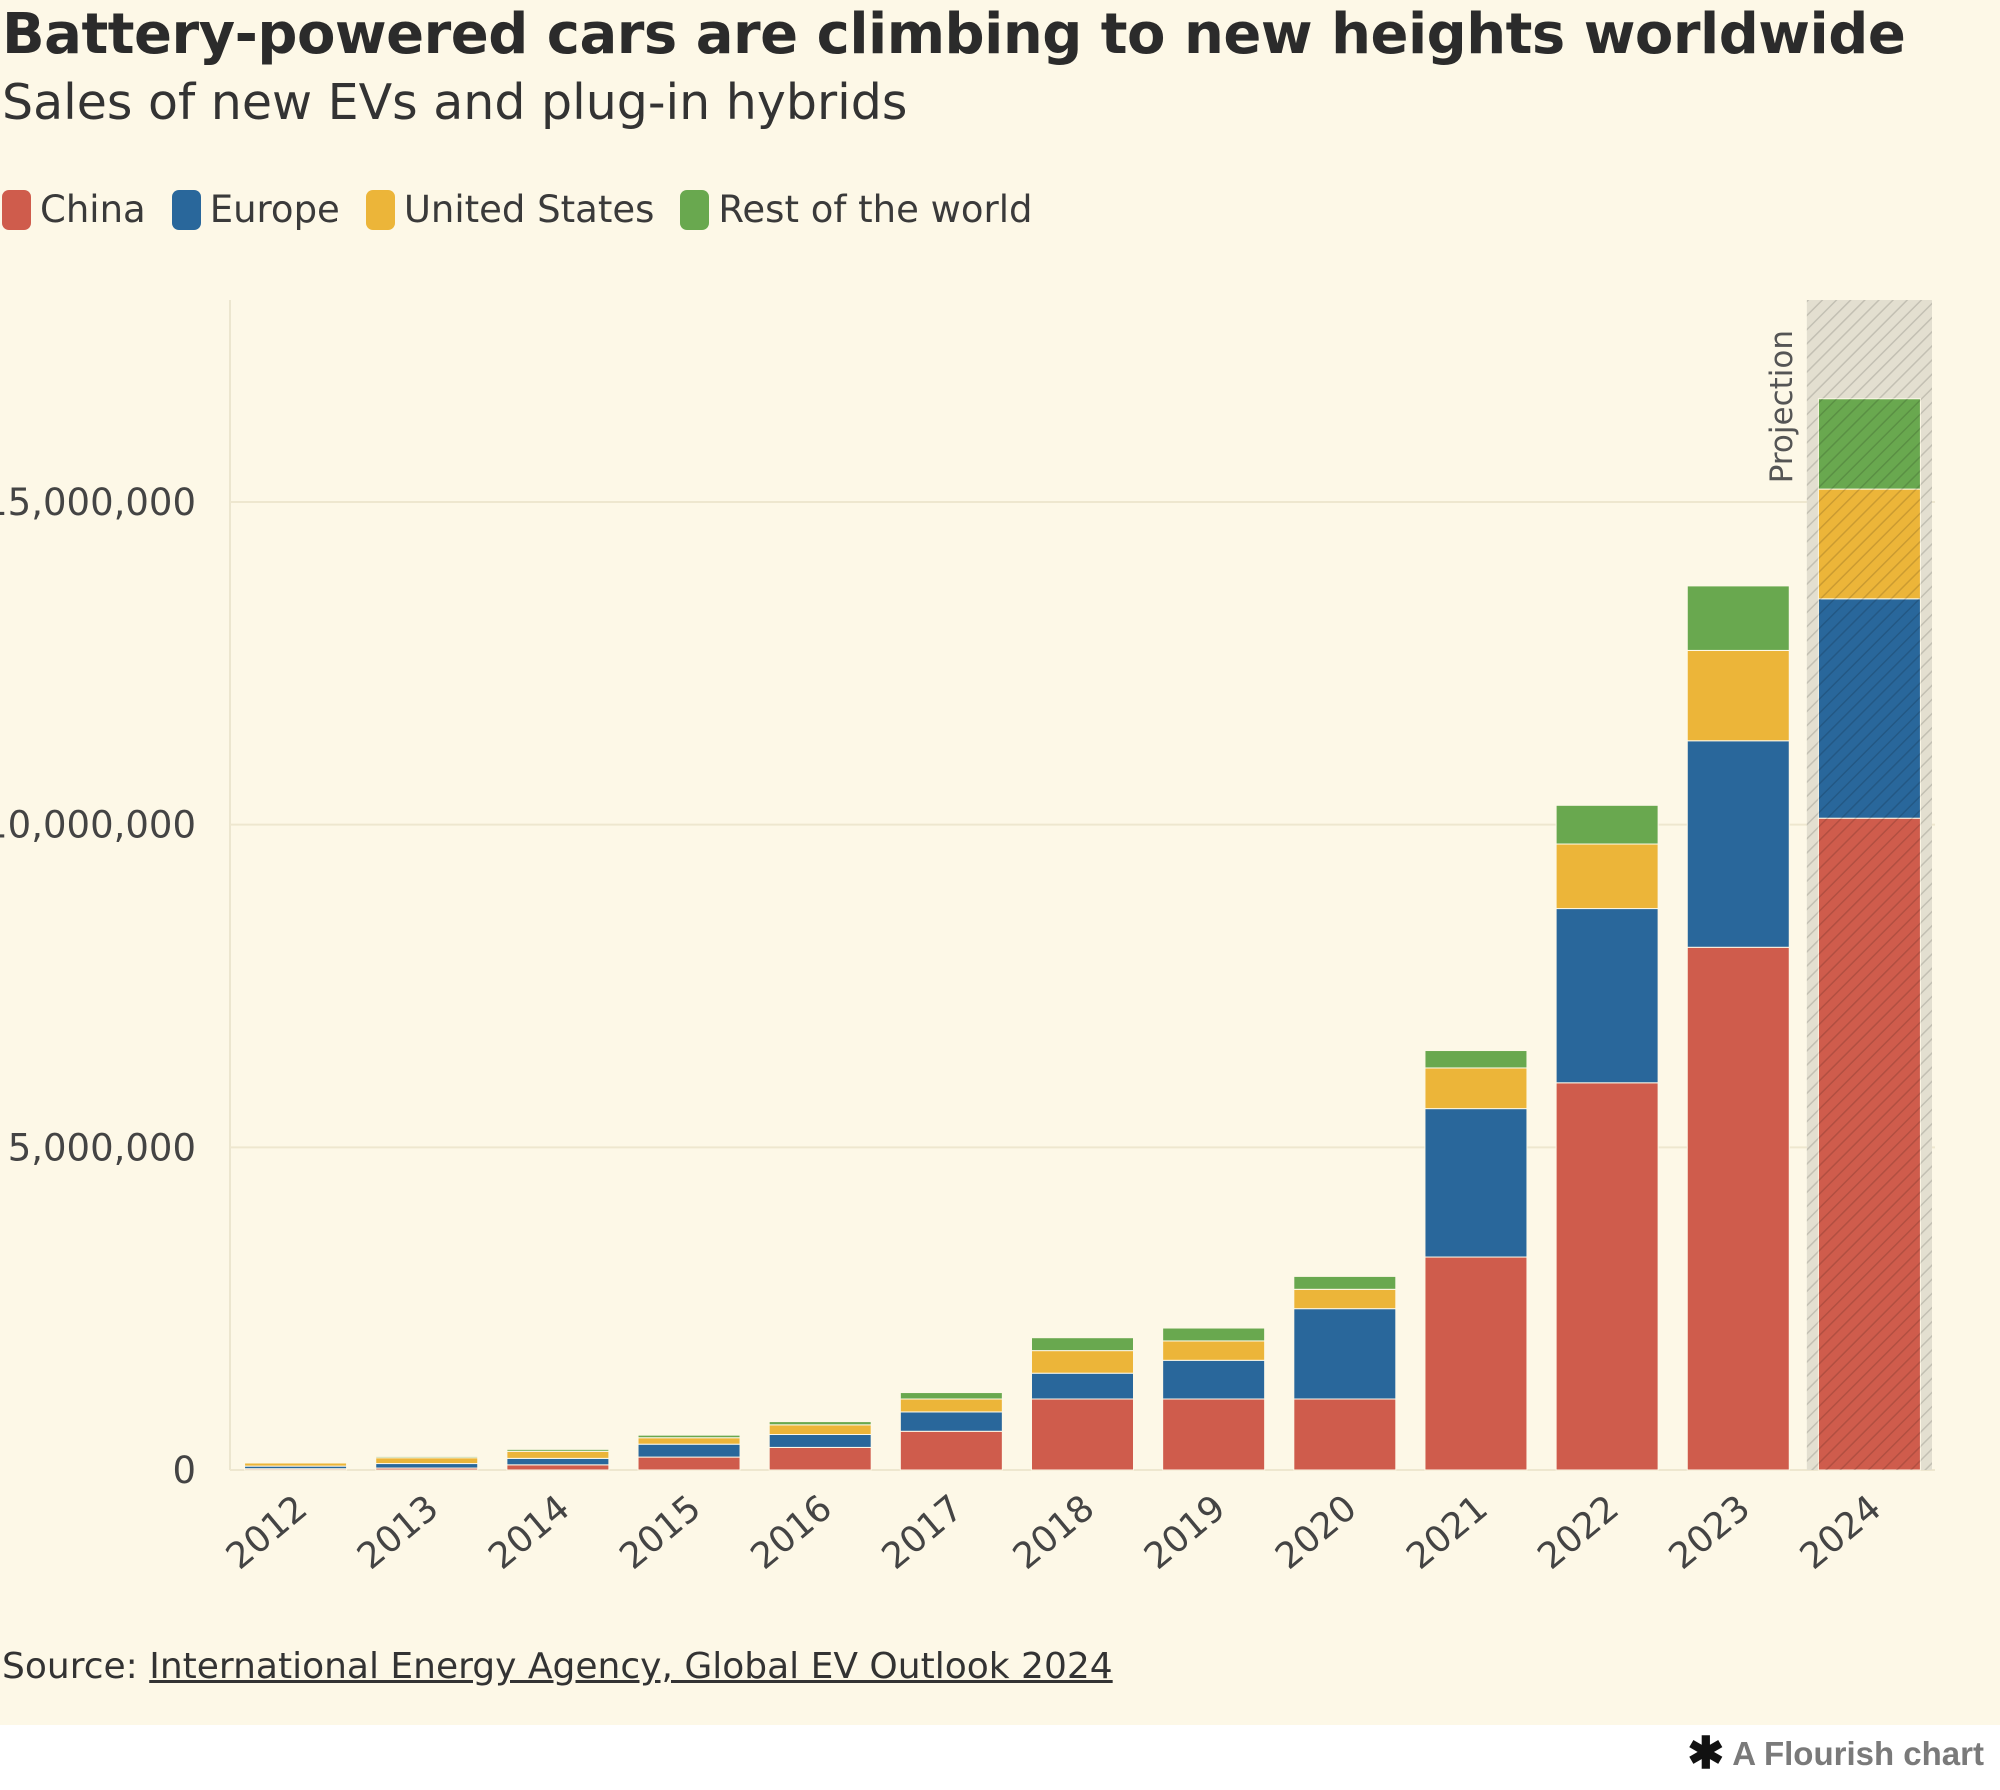 This screenshot has height=1790, width=2000. I want to click on bar-europe-2019, so click(1214, 1379).